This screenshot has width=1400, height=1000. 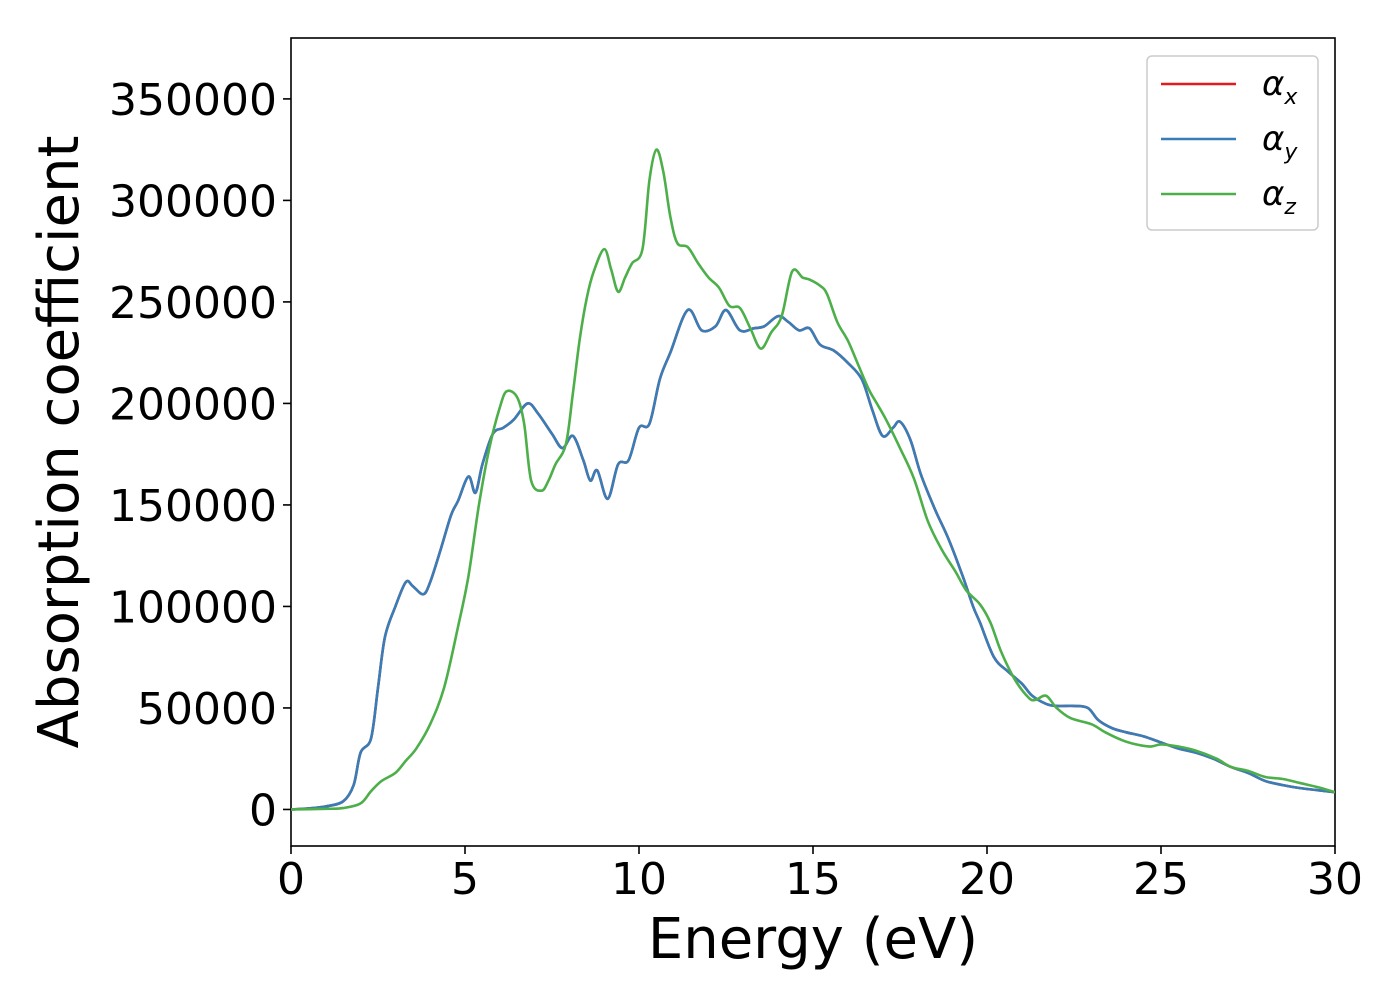 What do you see at coordinates (639, 879) in the screenshot?
I see `x-tick-label: 10` at bounding box center [639, 879].